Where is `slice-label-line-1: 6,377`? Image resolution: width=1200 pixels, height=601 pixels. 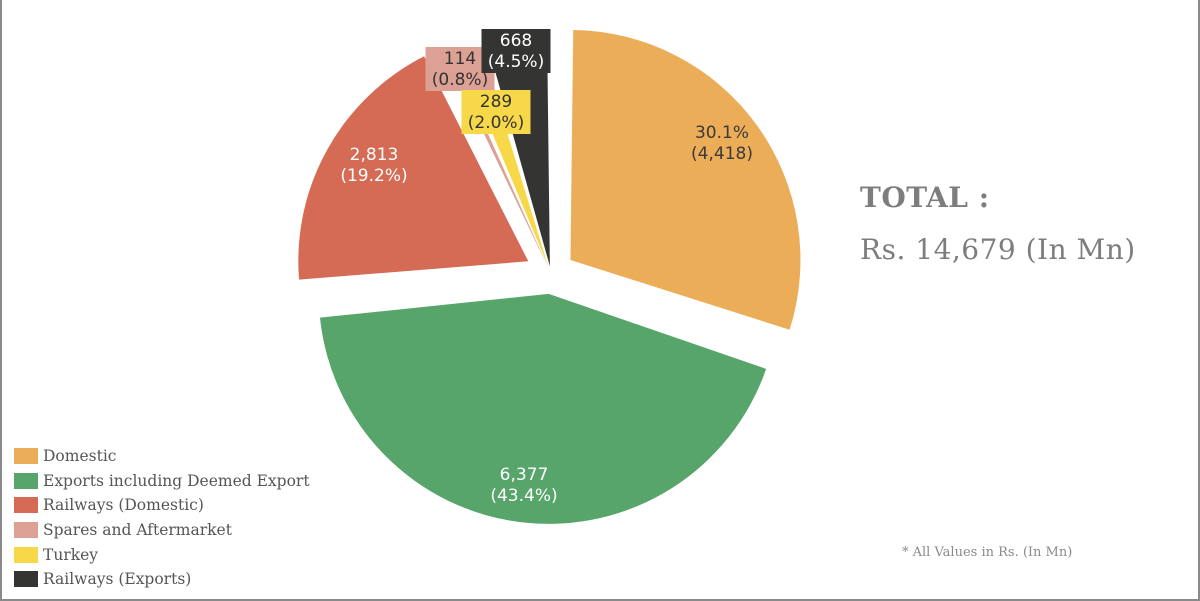
slice-label-line-1: 6,377 is located at coordinates (524, 475).